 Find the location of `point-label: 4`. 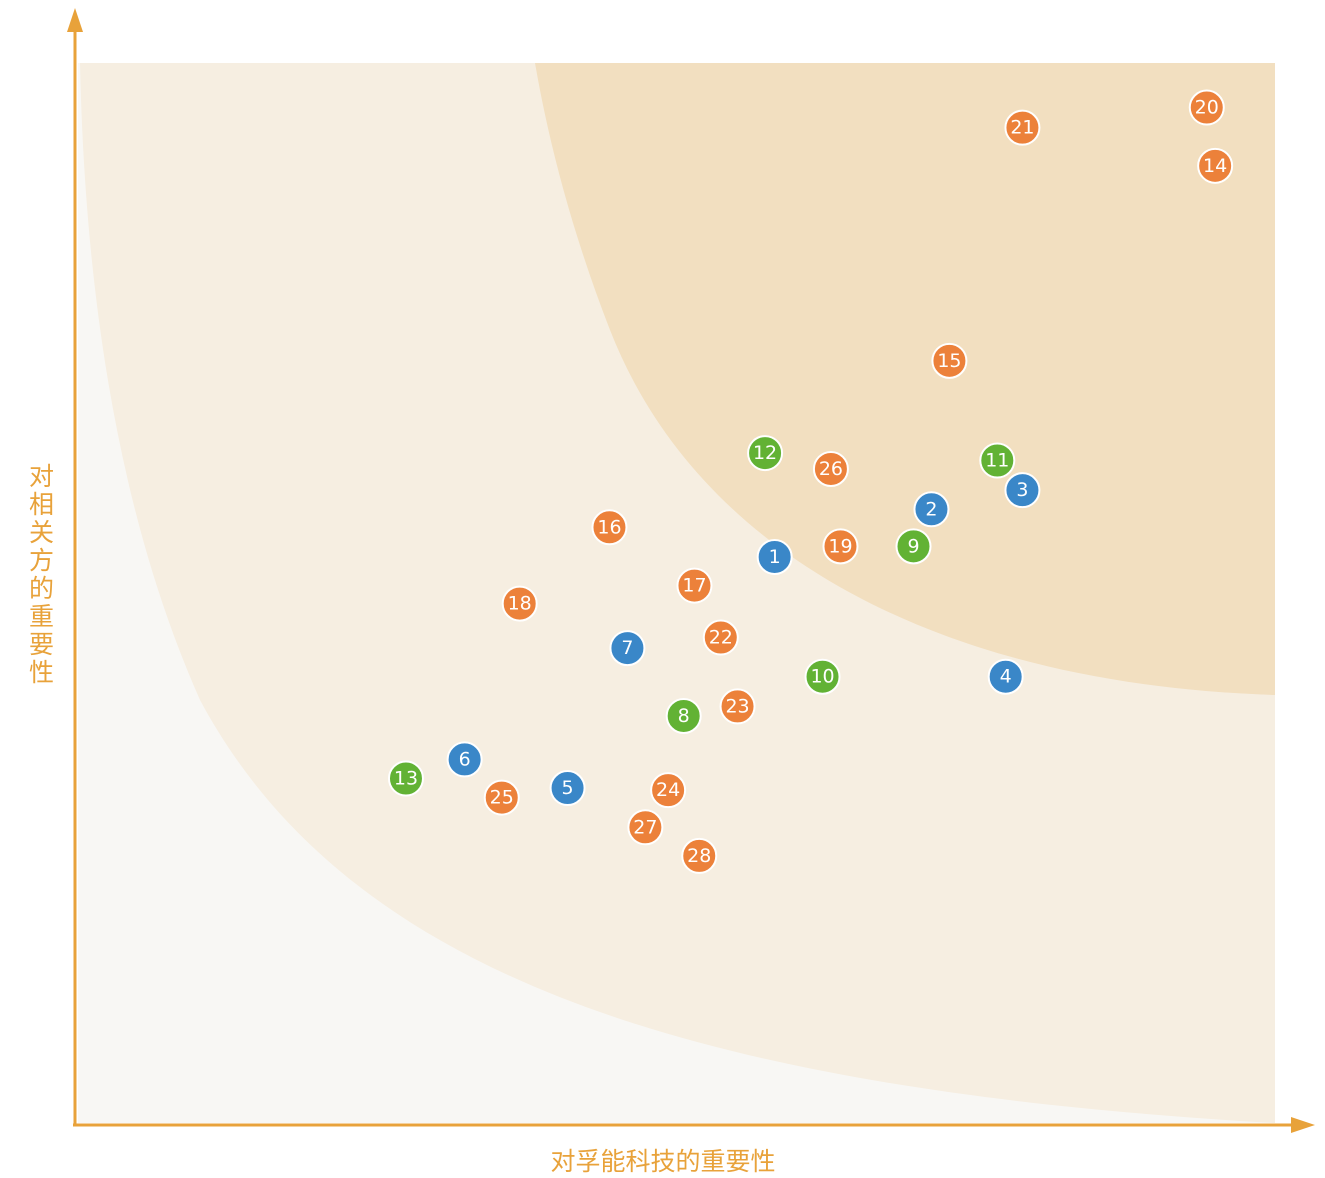

point-label: 4 is located at coordinates (1006, 677).